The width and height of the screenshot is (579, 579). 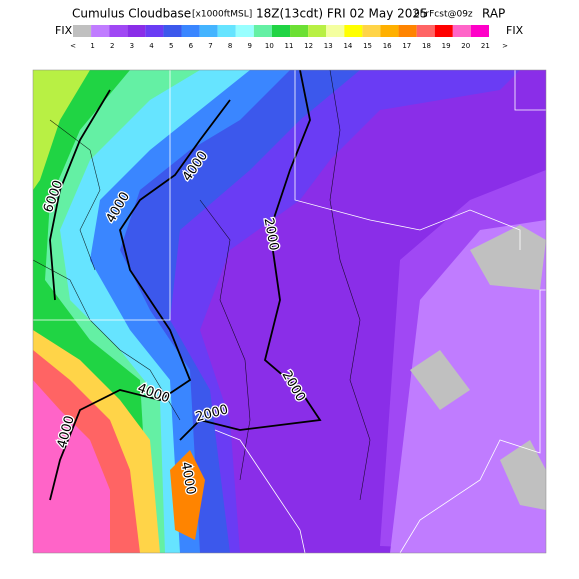 I want to click on legend-label: 13, so click(x=328, y=46).